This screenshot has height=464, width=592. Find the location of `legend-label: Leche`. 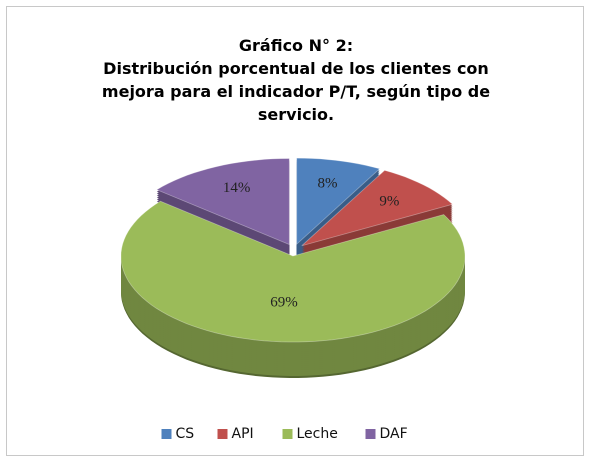

legend-label: Leche is located at coordinates (317, 434).